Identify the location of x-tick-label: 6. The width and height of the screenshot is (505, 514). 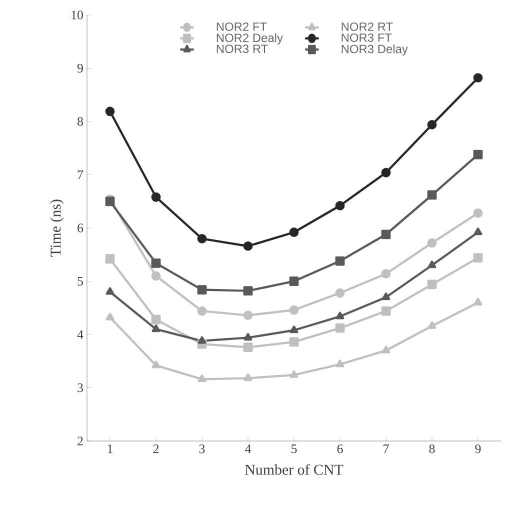
(340, 449).